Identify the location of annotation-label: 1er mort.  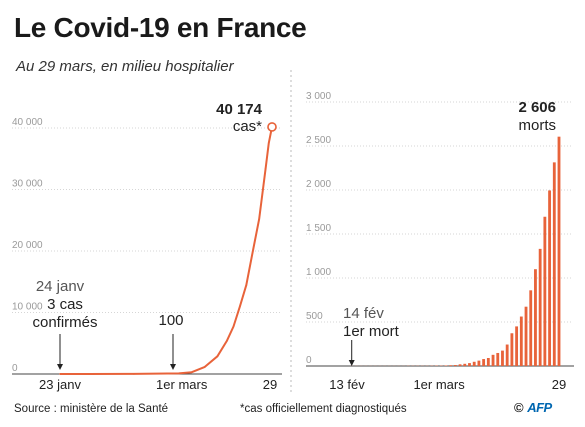
(371, 331).